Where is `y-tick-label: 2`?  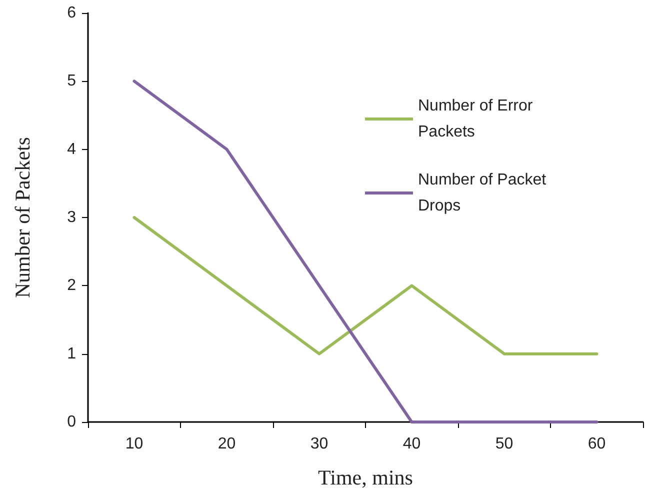 y-tick-label: 2 is located at coordinates (71, 285).